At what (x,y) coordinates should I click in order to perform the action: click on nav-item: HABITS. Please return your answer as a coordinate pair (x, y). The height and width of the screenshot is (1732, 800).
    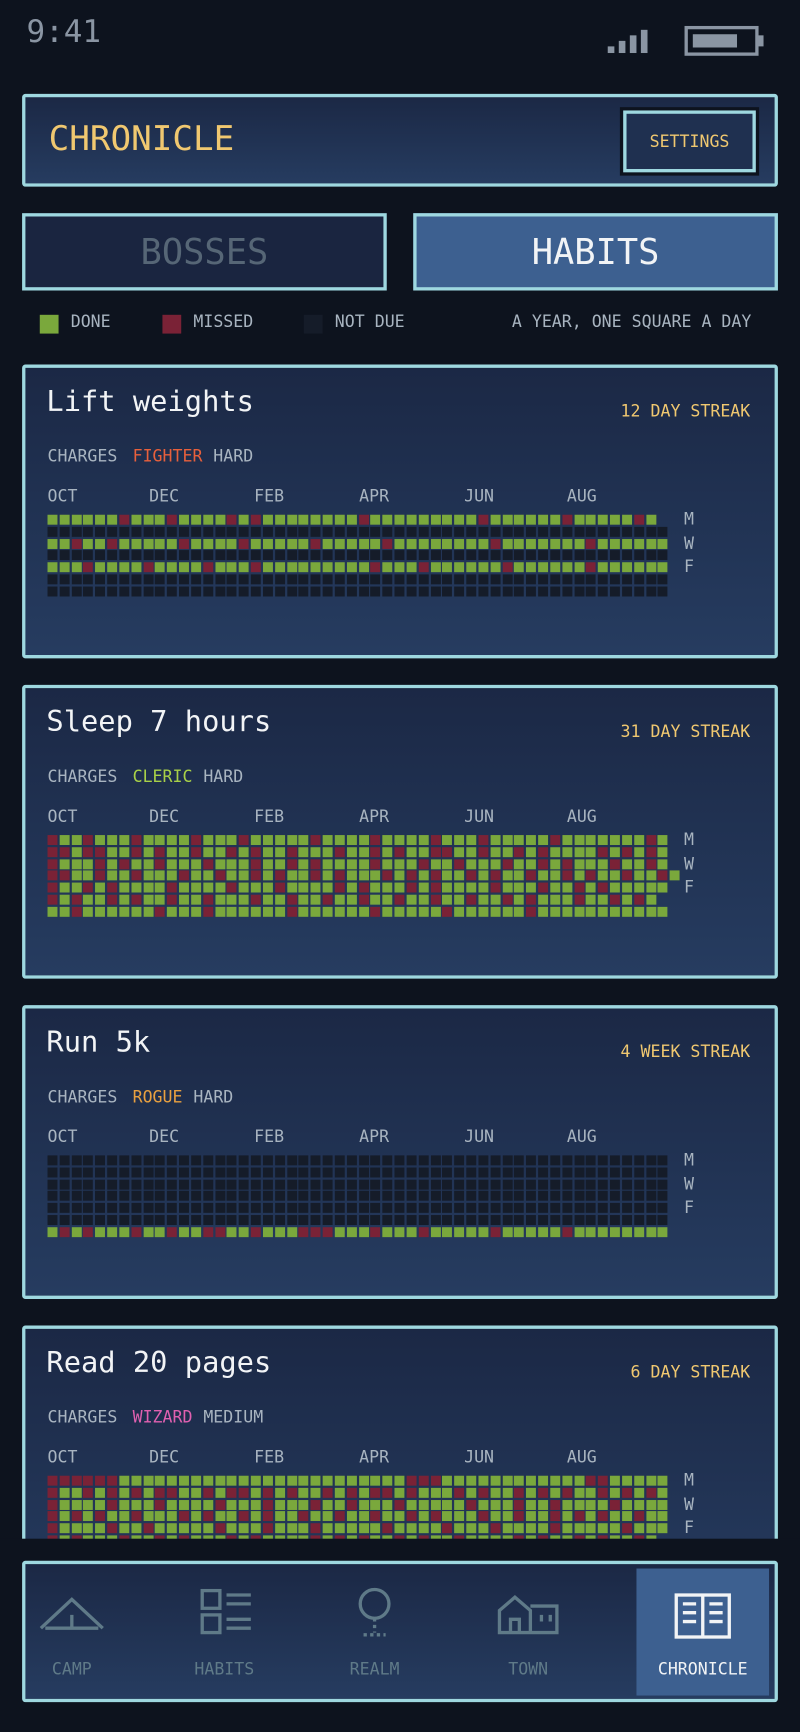
    Looking at the image, I should click on (224, 1631).